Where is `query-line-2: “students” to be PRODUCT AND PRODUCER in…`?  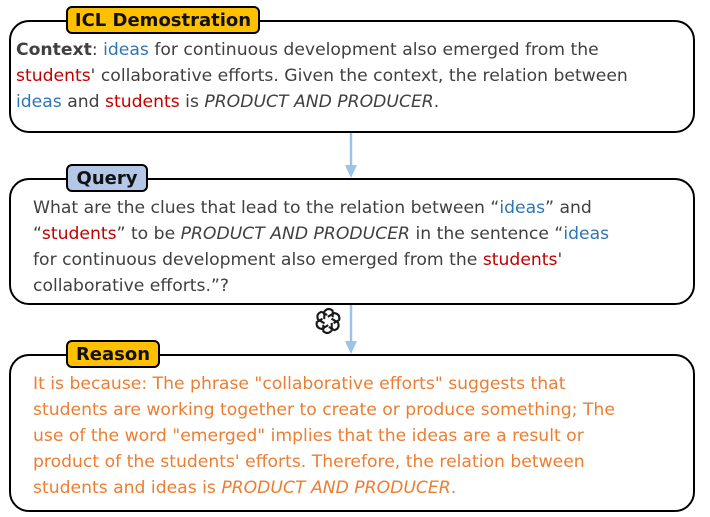 query-line-2: “students” to be PRODUCT AND PRODUCER in… is located at coordinates (321, 234).